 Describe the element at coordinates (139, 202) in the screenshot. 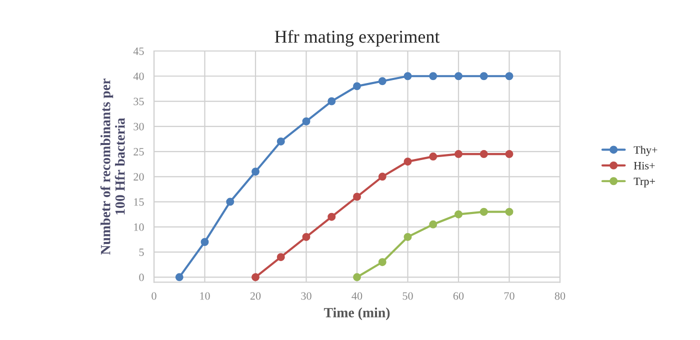

I see `y-tick-label: 15` at that location.